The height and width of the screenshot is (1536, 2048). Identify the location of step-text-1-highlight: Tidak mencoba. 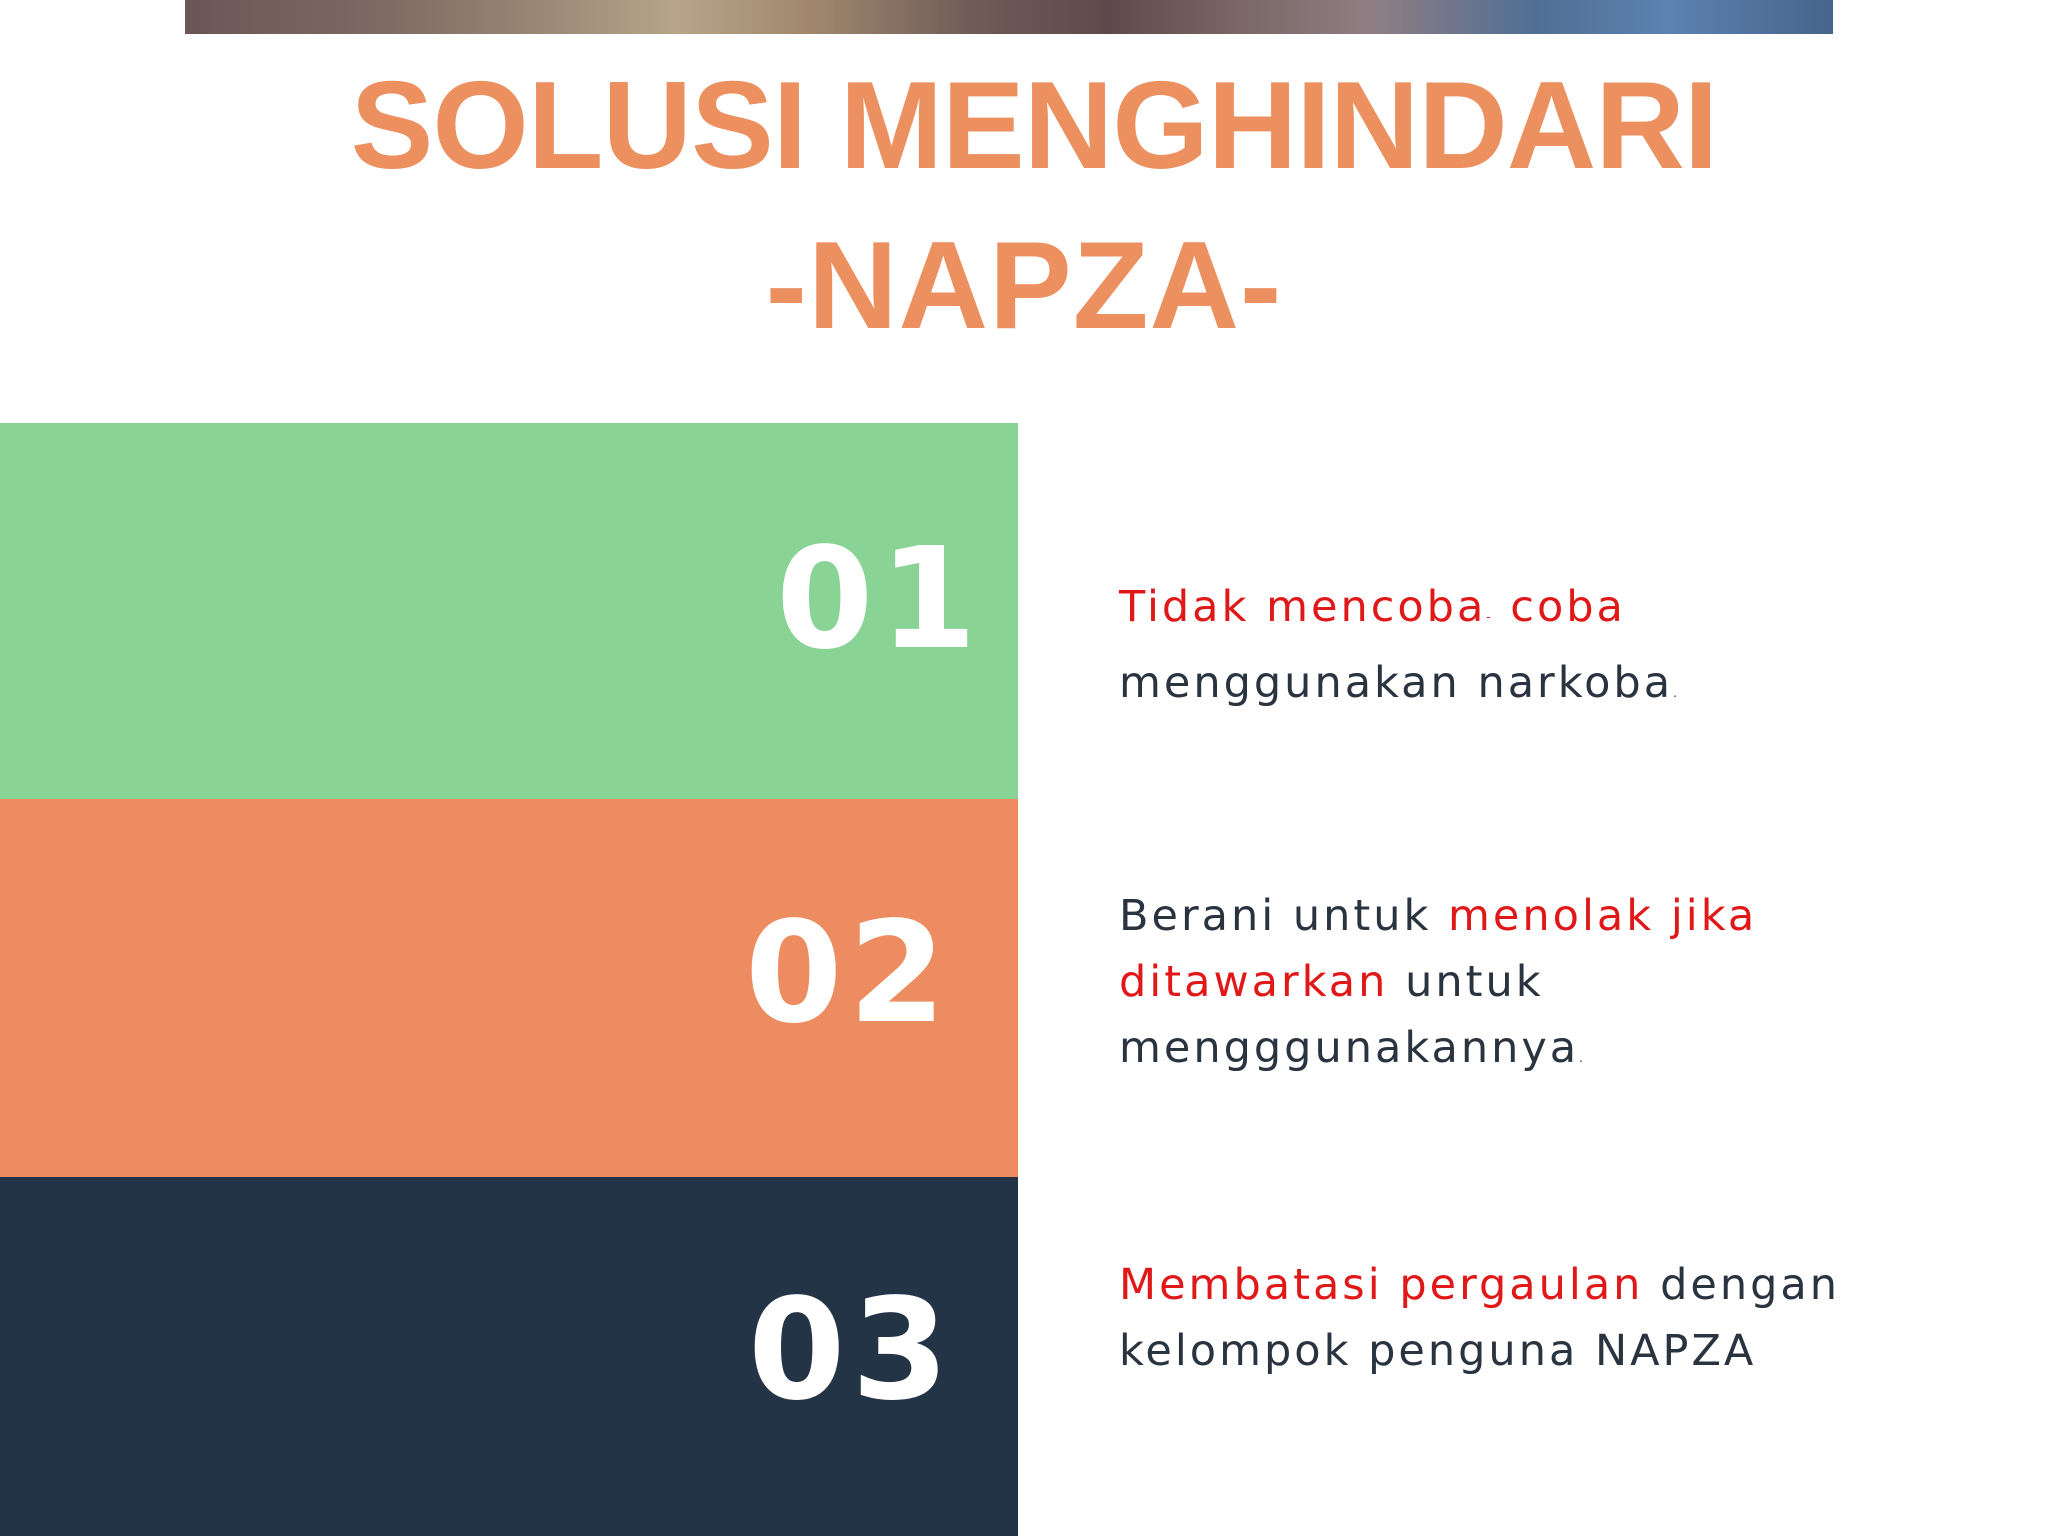
(1303, 607).